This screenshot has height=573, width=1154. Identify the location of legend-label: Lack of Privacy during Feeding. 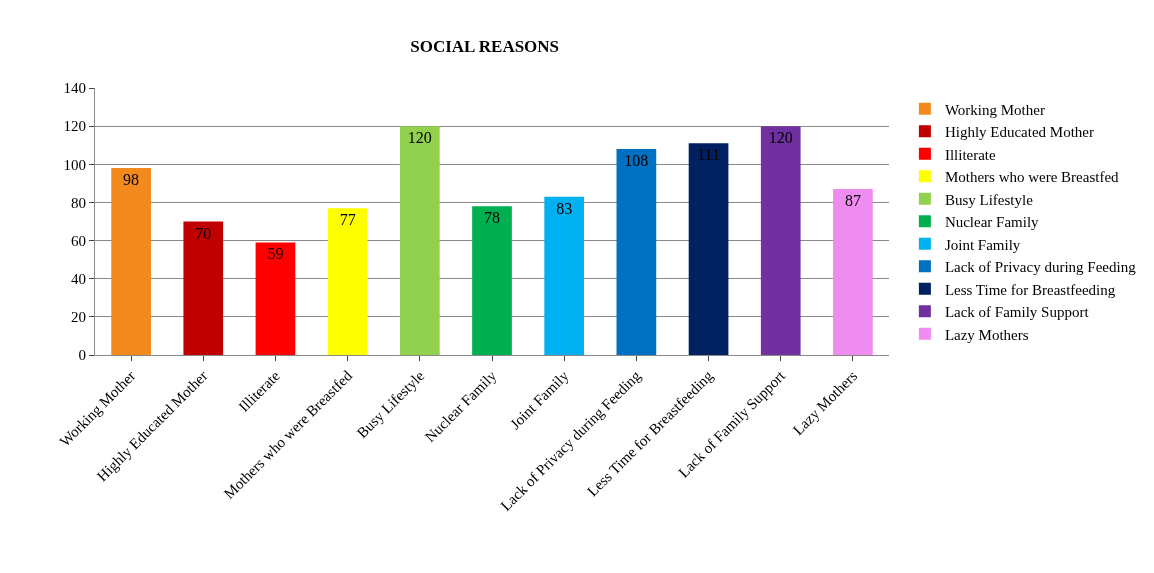
(1040, 267).